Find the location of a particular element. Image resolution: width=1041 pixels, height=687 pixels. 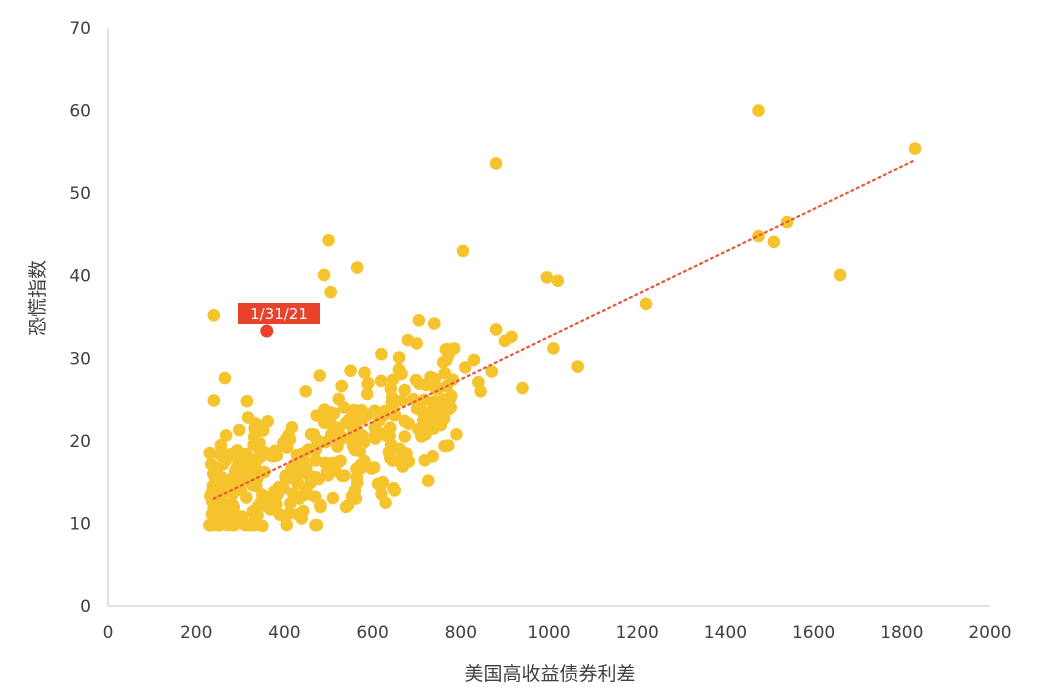

x-axis-title: 美国高收益债券利差 is located at coordinates (549, 674).